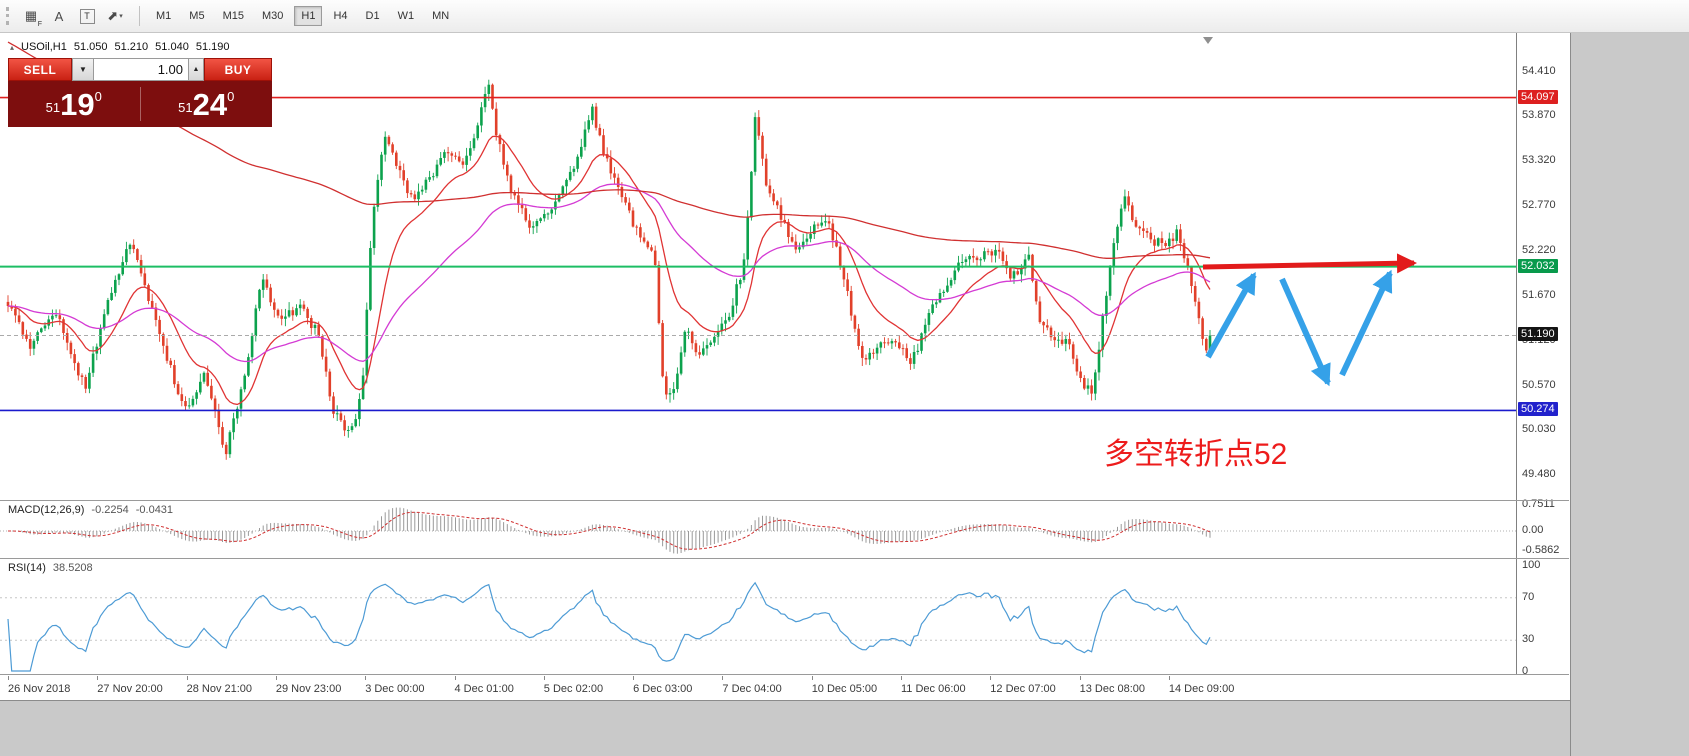 This screenshot has width=1689, height=756. I want to click on dropdown-caret-icon: ▾, so click(121, 16).